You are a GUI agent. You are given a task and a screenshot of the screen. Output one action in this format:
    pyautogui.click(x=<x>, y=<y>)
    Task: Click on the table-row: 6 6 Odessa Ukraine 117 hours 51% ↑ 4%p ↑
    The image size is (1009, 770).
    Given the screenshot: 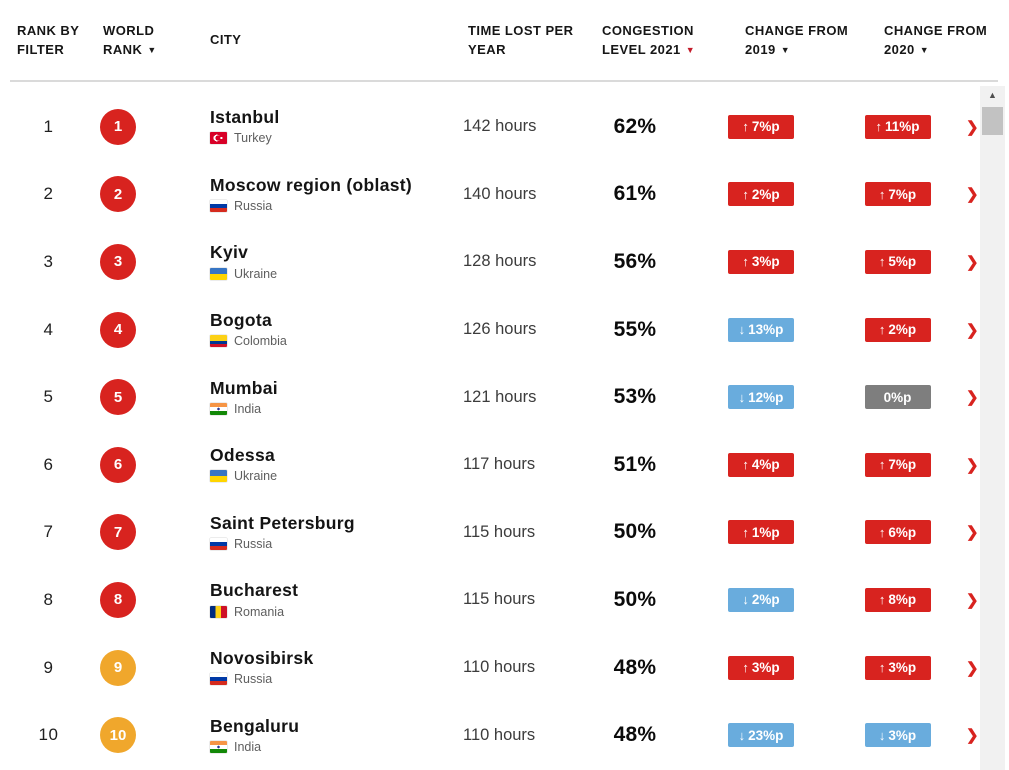 What is the action you would take?
    pyautogui.click(x=492, y=465)
    